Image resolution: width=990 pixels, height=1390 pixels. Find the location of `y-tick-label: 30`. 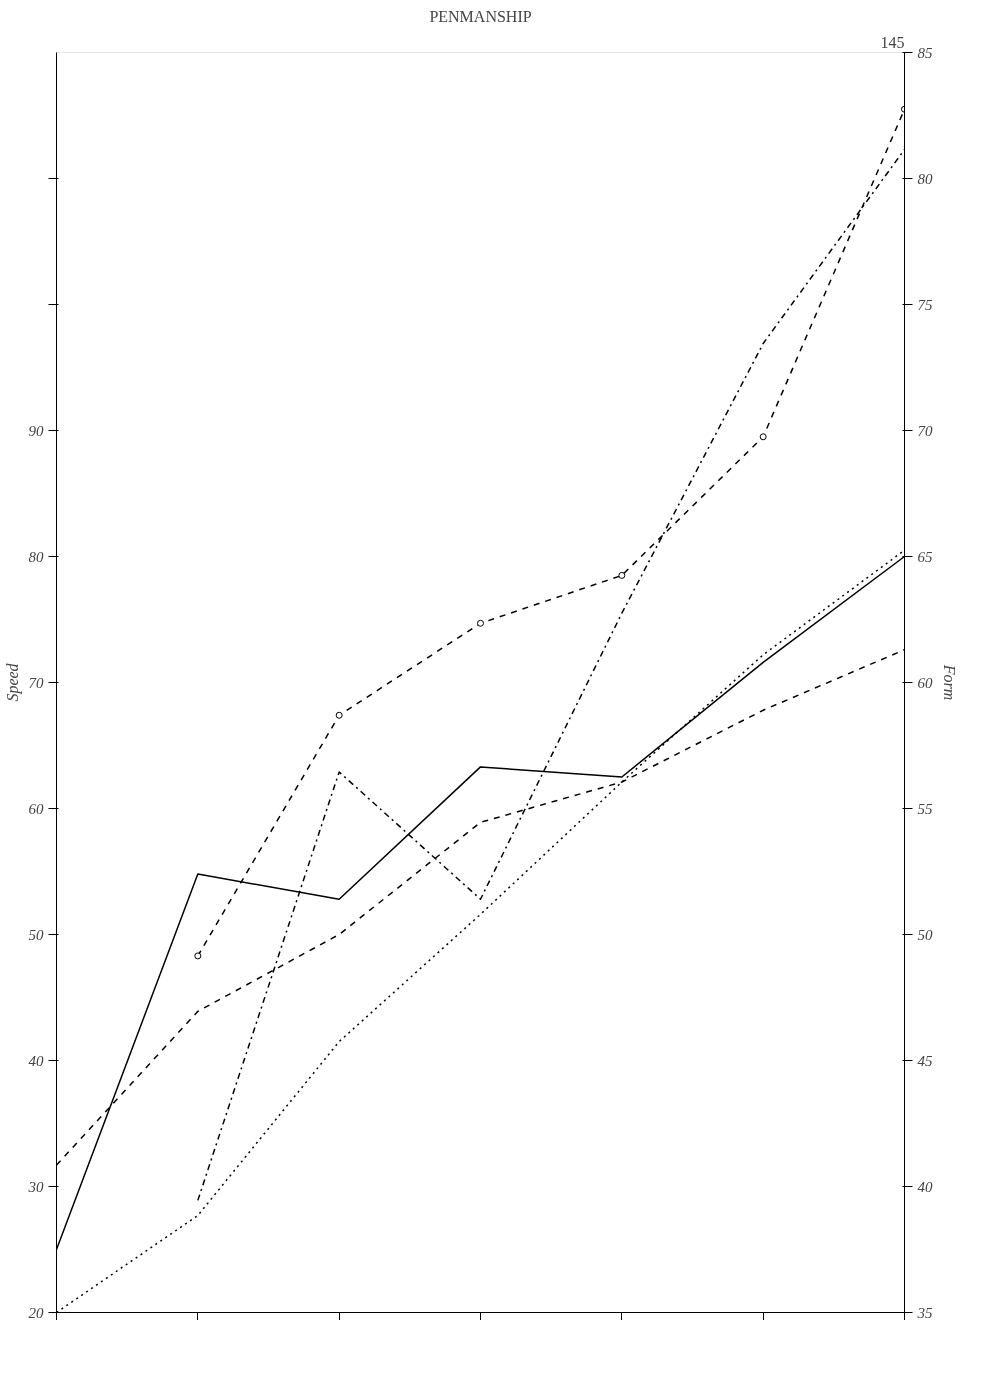

y-tick-label: 30 is located at coordinates (35, 1186).